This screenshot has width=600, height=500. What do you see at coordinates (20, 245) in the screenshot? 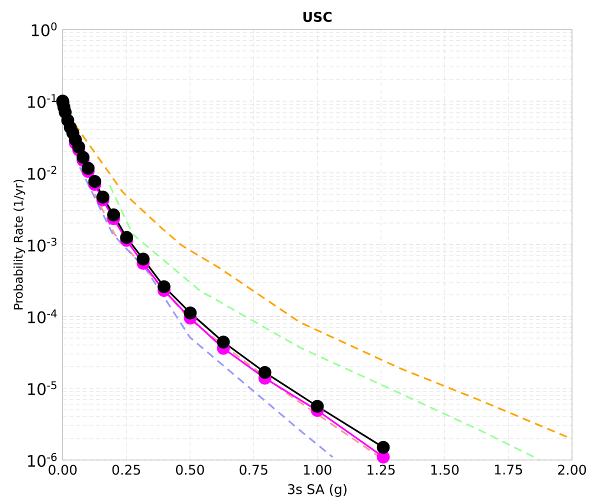
I see `y-axis-title: Probability Rate (1/yr)` at bounding box center [20, 245].